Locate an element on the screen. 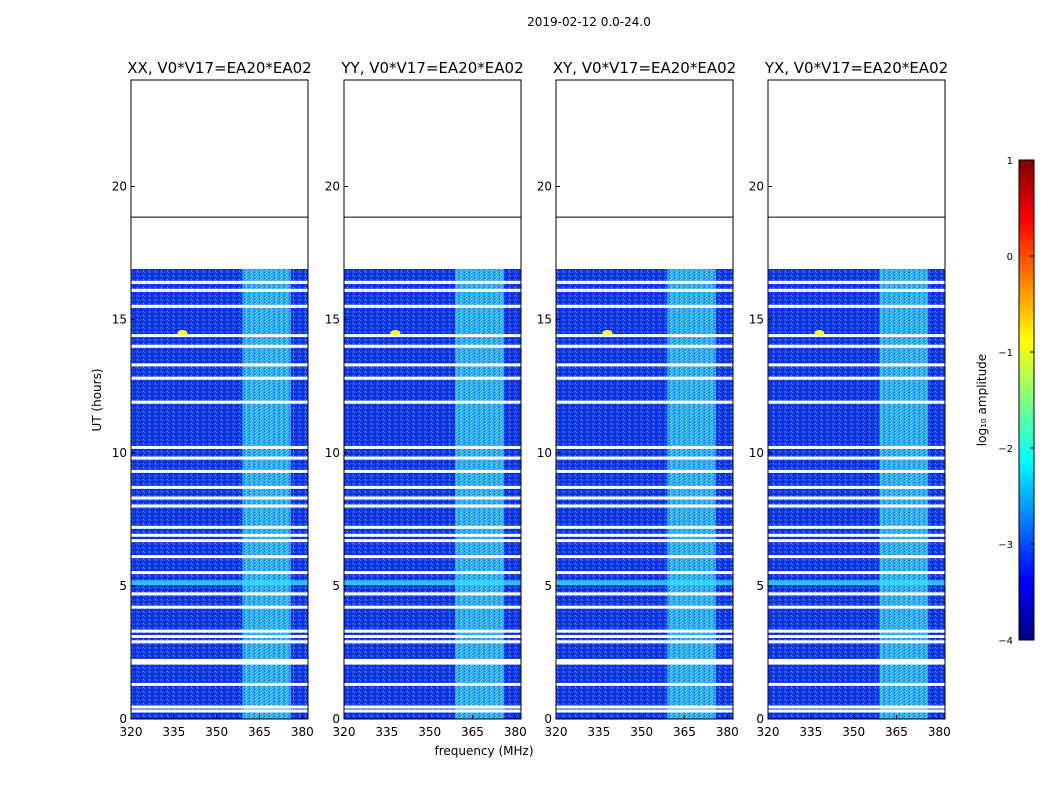 This screenshot has height=800, width=1050. x-tick-label: 335 is located at coordinates (173, 732).